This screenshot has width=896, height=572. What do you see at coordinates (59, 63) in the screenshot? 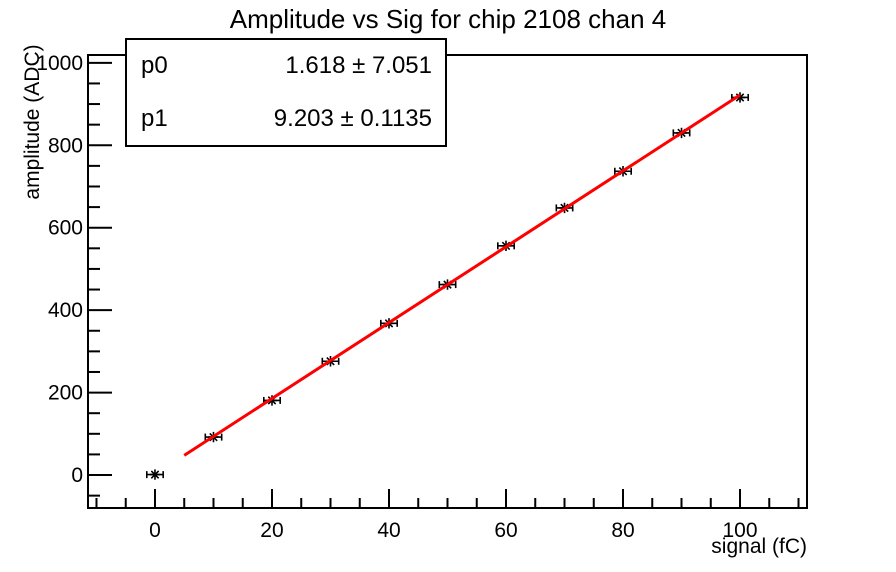
I see `y-tick-label: 1000` at bounding box center [59, 63].